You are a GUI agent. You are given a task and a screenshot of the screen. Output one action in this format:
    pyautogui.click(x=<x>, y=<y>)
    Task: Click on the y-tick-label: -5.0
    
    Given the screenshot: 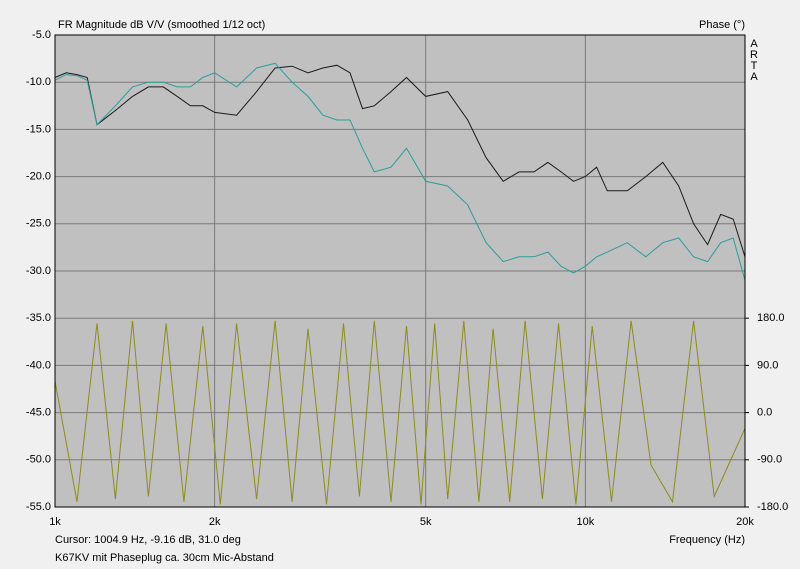 What is the action you would take?
    pyautogui.click(x=41, y=35)
    